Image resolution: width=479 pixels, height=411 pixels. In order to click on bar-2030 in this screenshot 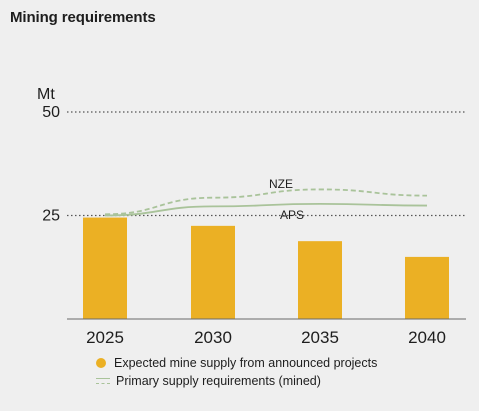, I will do `click(213, 272)`.